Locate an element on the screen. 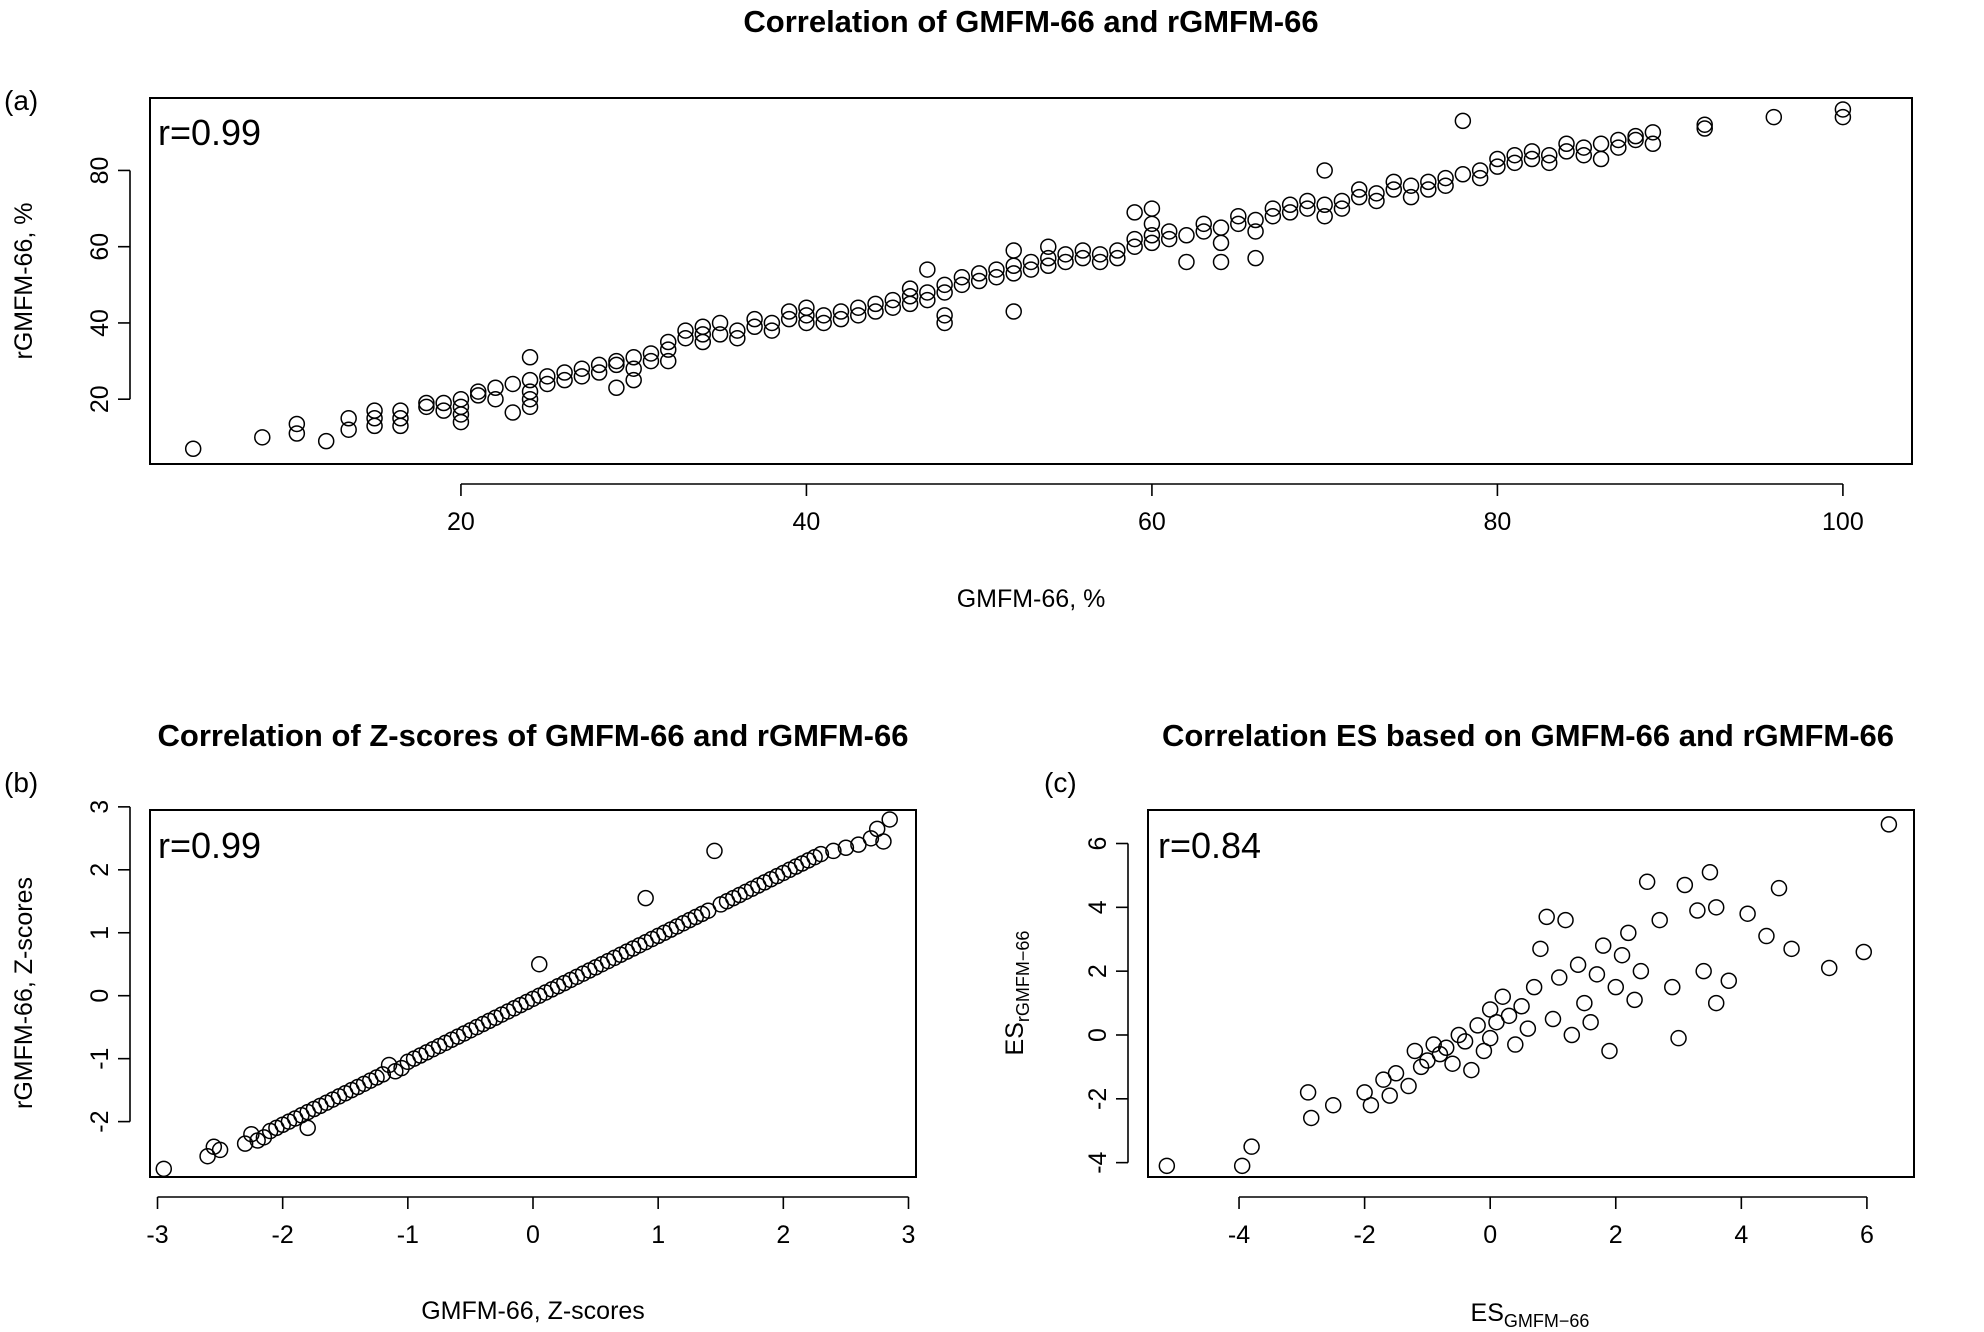  y-tick-label: -4 is located at coordinates (1098, 1162).